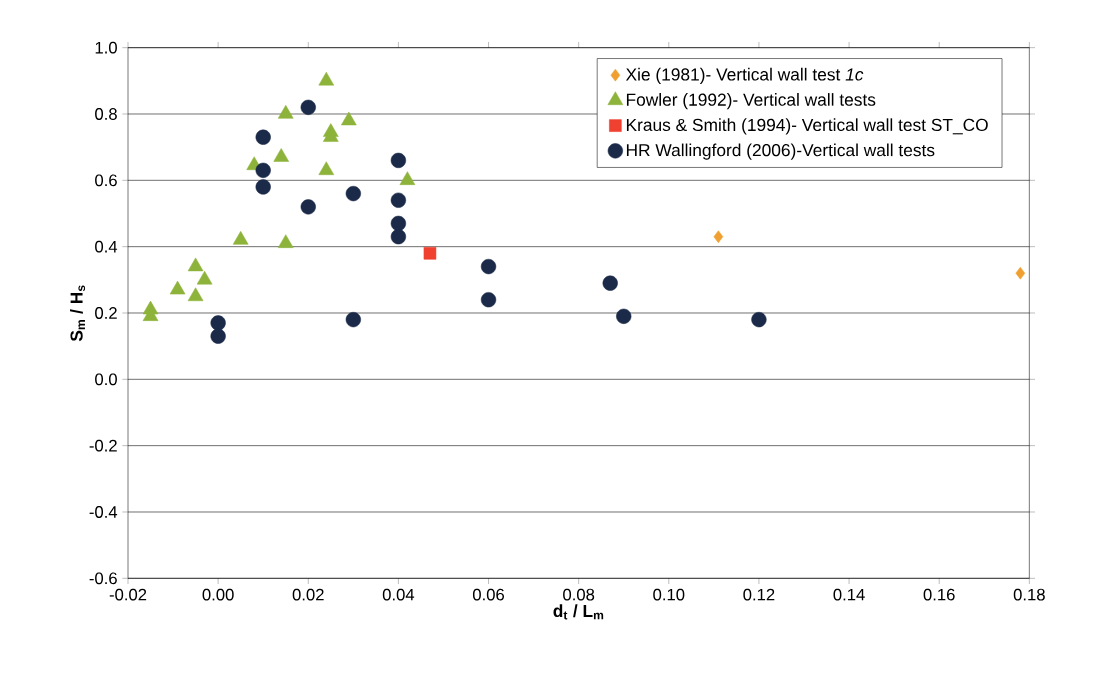 This screenshot has height=677, width=1111. I want to click on legend-label: Fowler (1992)- Vertical wall tests, so click(751, 101).